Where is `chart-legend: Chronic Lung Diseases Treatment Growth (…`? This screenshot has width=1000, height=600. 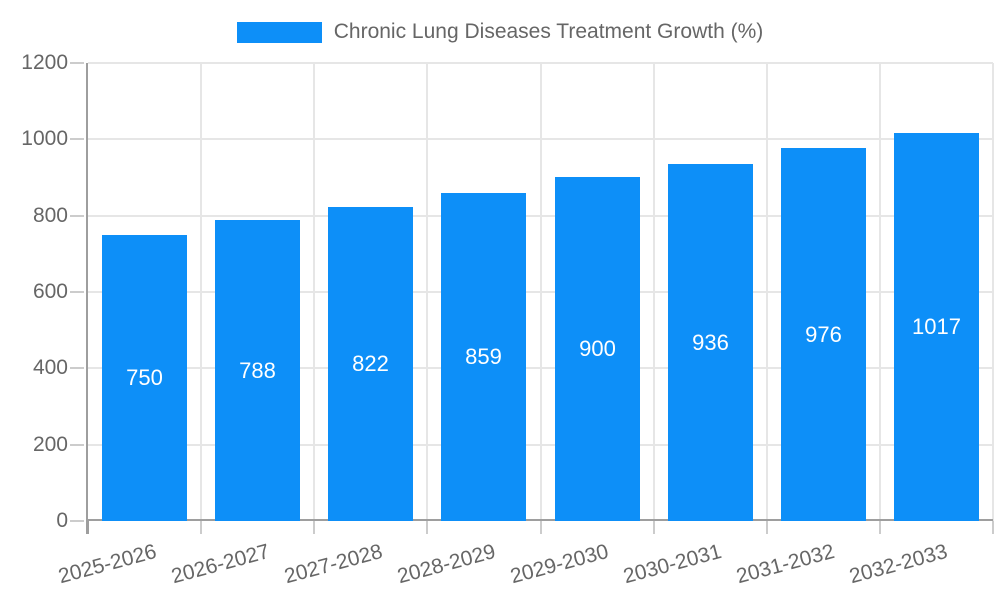 chart-legend: Chronic Lung Diseases Treatment Growth (… is located at coordinates (500, 32).